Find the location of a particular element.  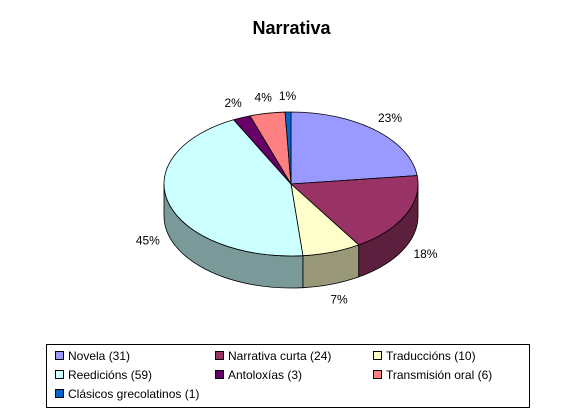

legend-label: Antoloxías (3) is located at coordinates (265, 375).